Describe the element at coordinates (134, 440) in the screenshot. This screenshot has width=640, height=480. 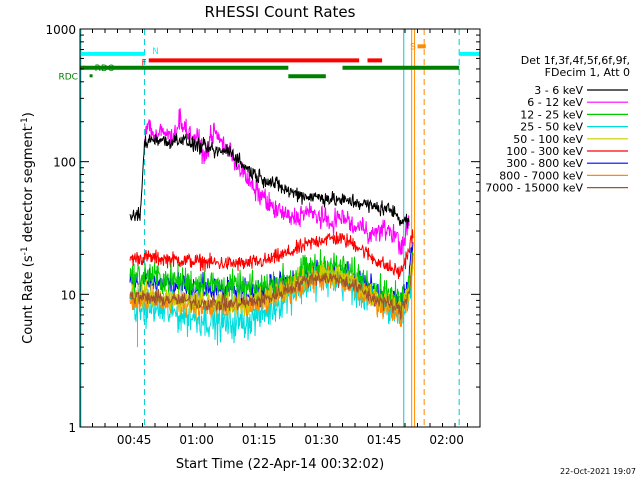
I see `x-tick-label: 00:45` at that location.